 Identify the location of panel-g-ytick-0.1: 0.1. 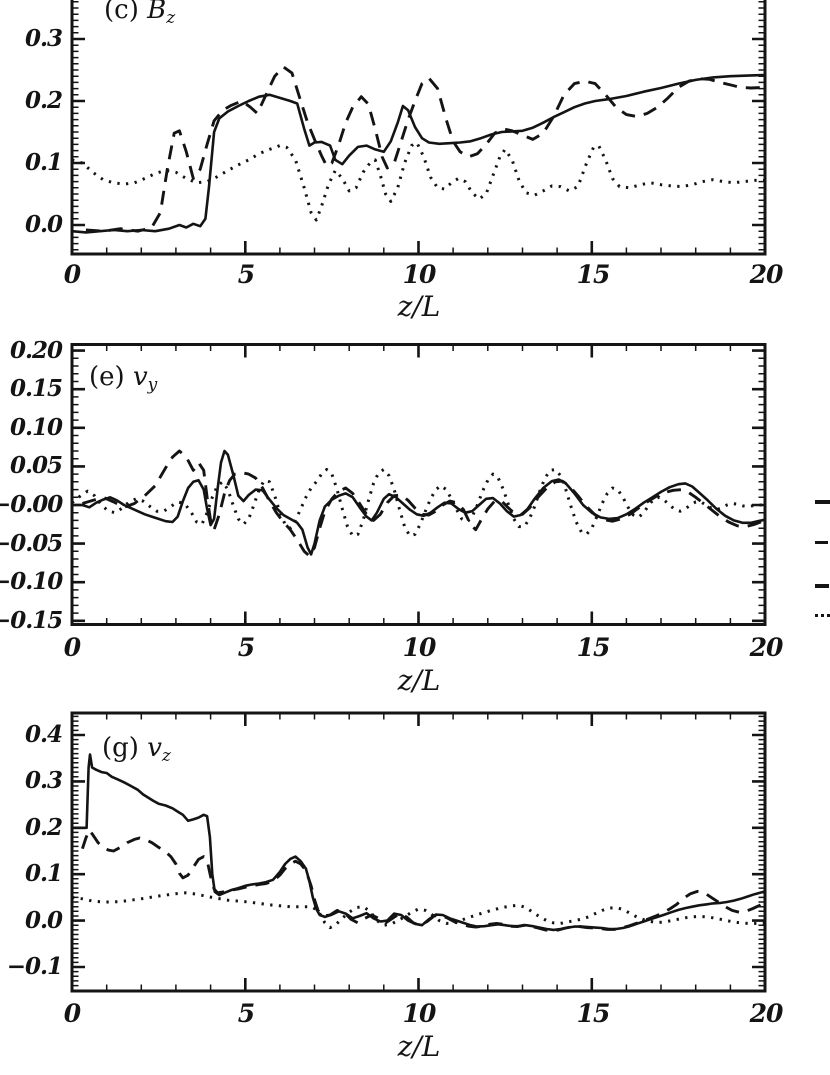
(43, 873).